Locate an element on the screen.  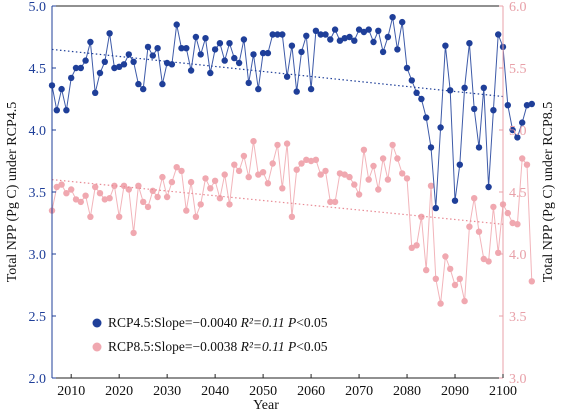
rcp85-point-2097 is located at coordinates (488, 261).